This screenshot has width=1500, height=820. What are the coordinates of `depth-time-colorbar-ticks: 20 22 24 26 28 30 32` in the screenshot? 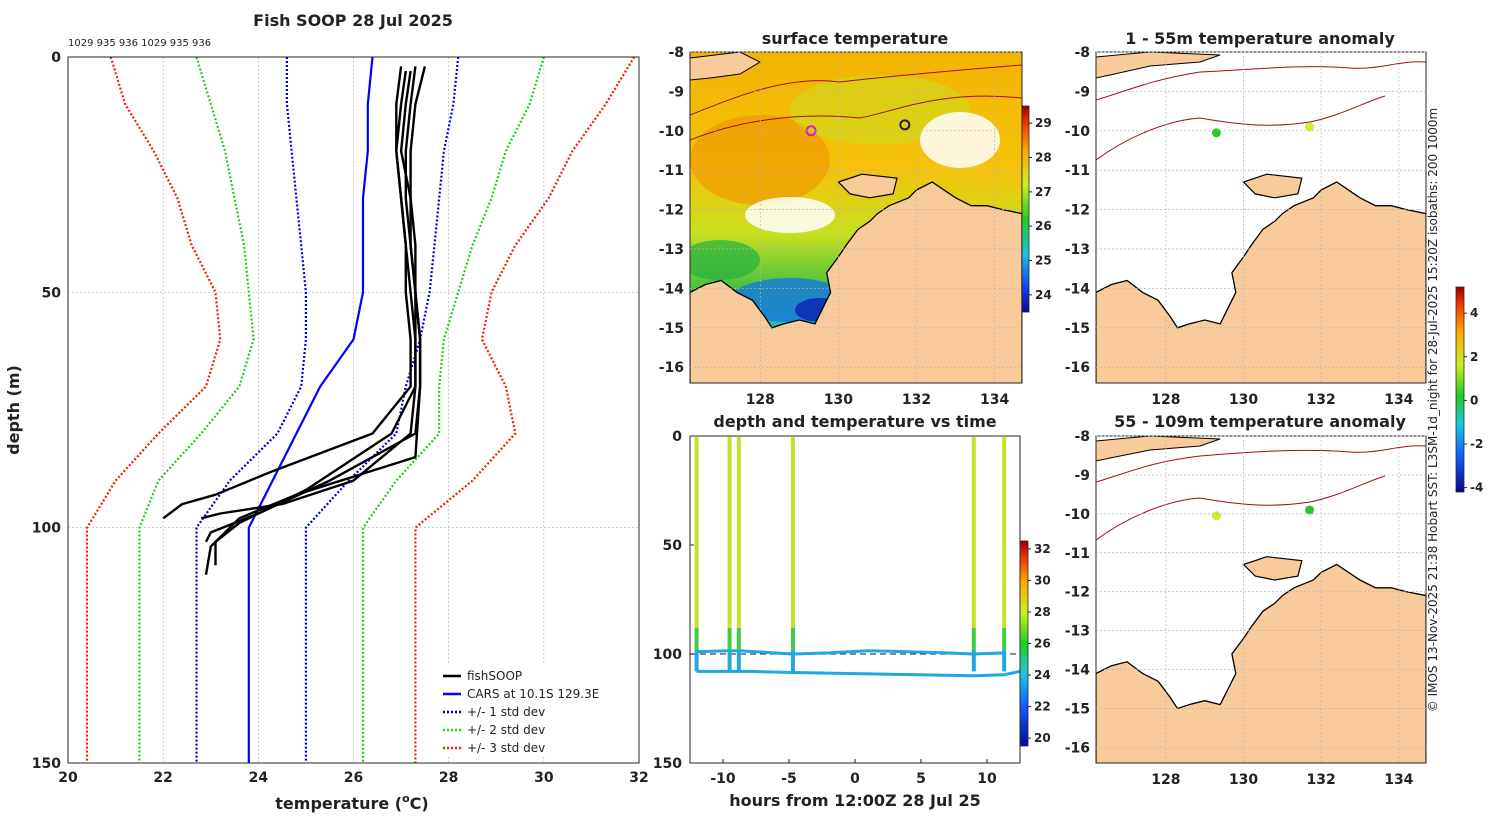 It's located at (1039, 643).